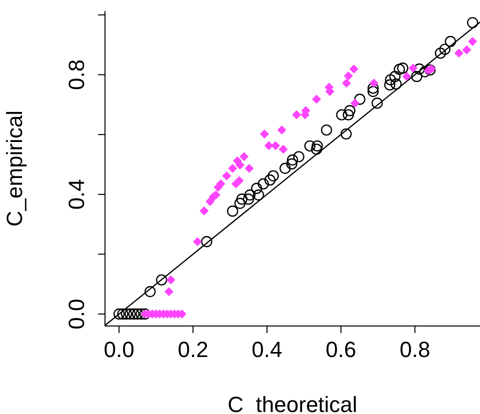  What do you see at coordinates (341, 349) in the screenshot?
I see `x-tick-label: 0.6` at bounding box center [341, 349].